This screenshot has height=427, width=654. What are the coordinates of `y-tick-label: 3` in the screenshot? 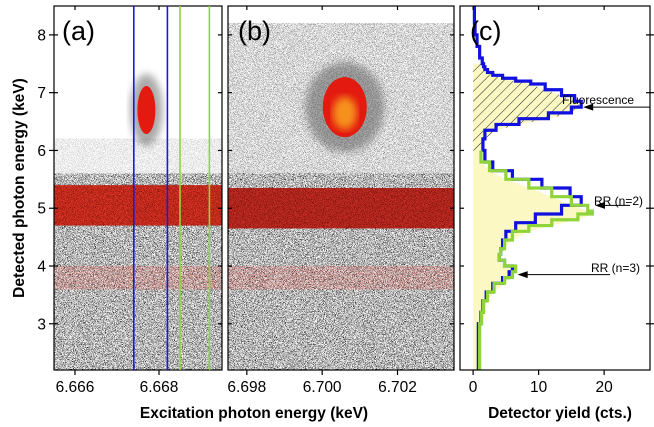 It's located at (41, 324).